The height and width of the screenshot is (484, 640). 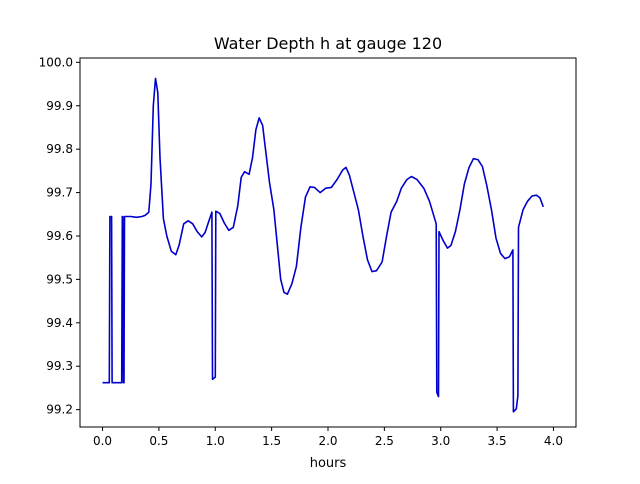 I want to click on y-tick-label: 99.5, so click(x=59, y=279).